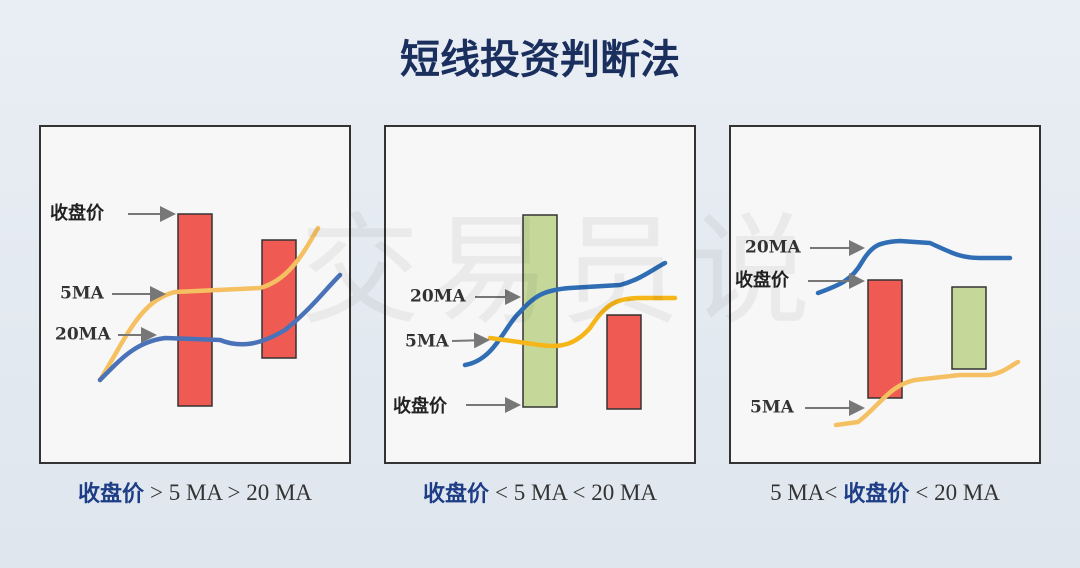  Describe the element at coordinates (231, 492) in the screenshot. I see `caption-part: > 5 MA > 20 MA` at that location.